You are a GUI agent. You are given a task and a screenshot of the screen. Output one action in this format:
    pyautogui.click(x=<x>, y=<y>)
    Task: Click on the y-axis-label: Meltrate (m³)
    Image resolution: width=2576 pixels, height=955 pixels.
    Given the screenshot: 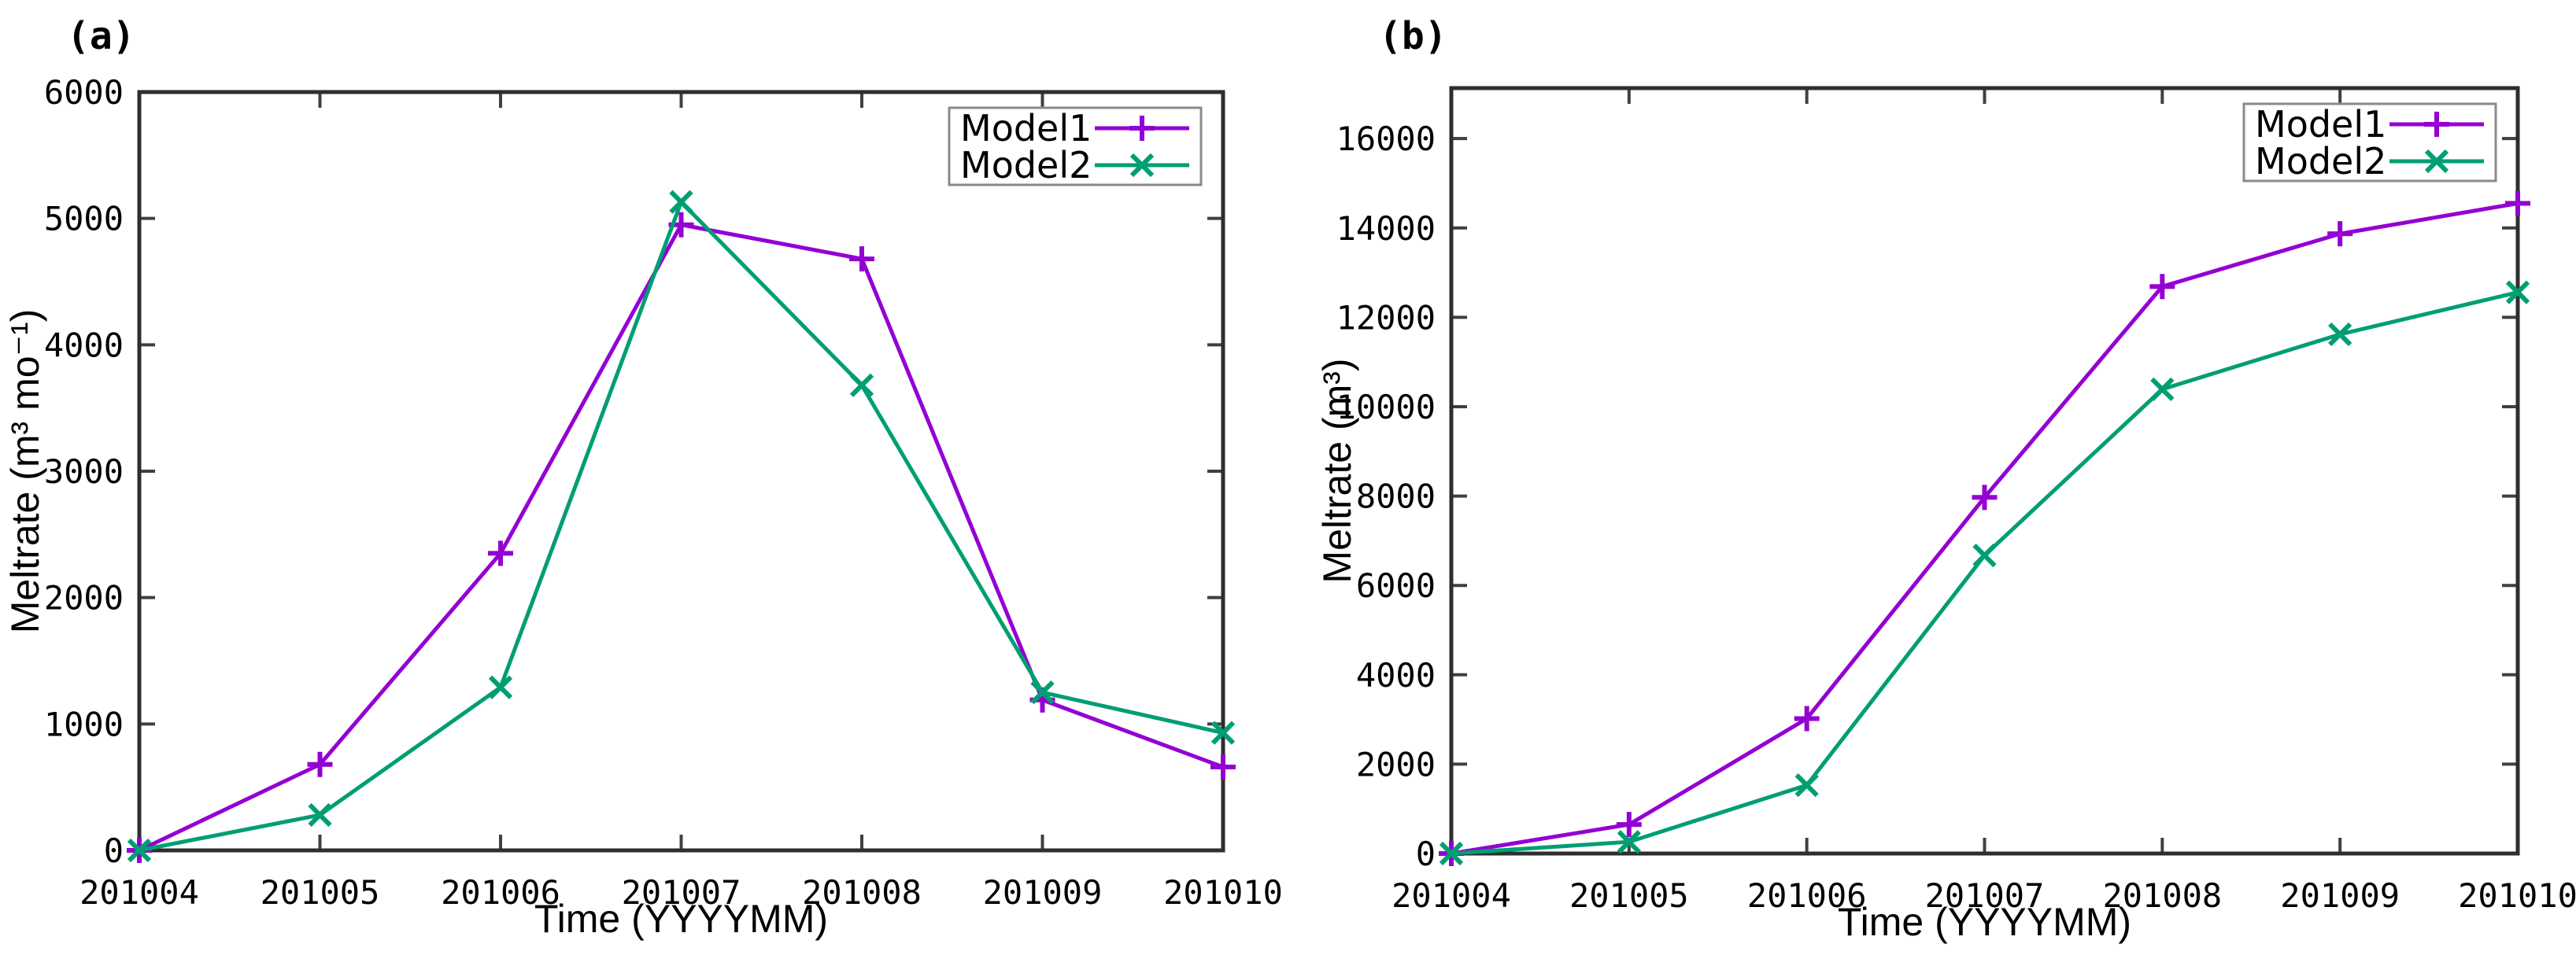 What is the action you would take?
    pyautogui.click(x=1337, y=470)
    